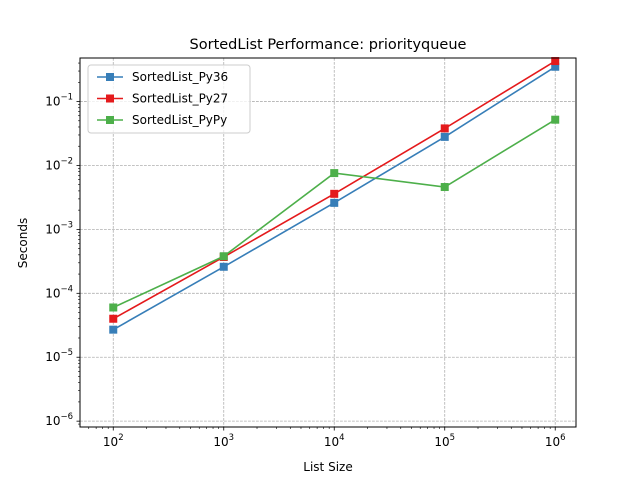 This screenshot has height=480, width=640. I want to click on y-tick-label: 10⁻², so click(59, 164).